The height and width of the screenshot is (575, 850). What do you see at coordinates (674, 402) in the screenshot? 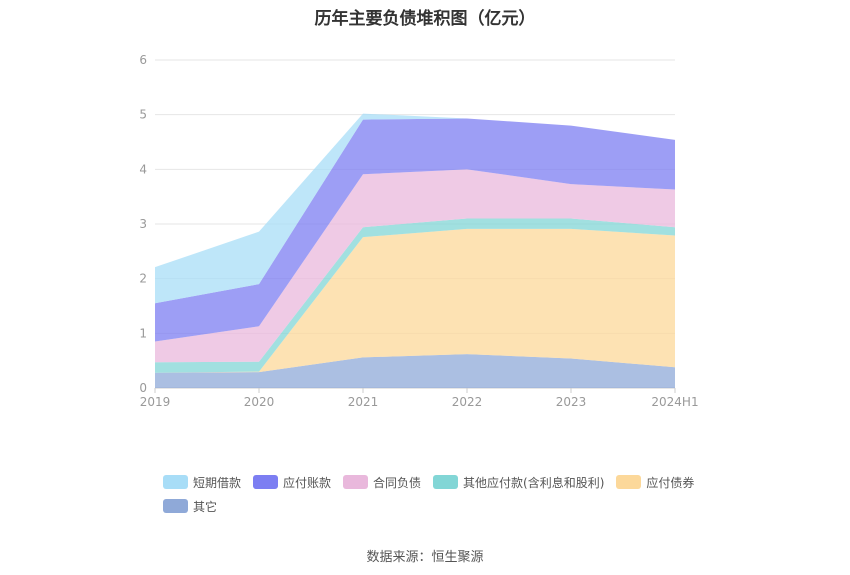
I see `x-tick-label: 2024H1` at bounding box center [674, 402].